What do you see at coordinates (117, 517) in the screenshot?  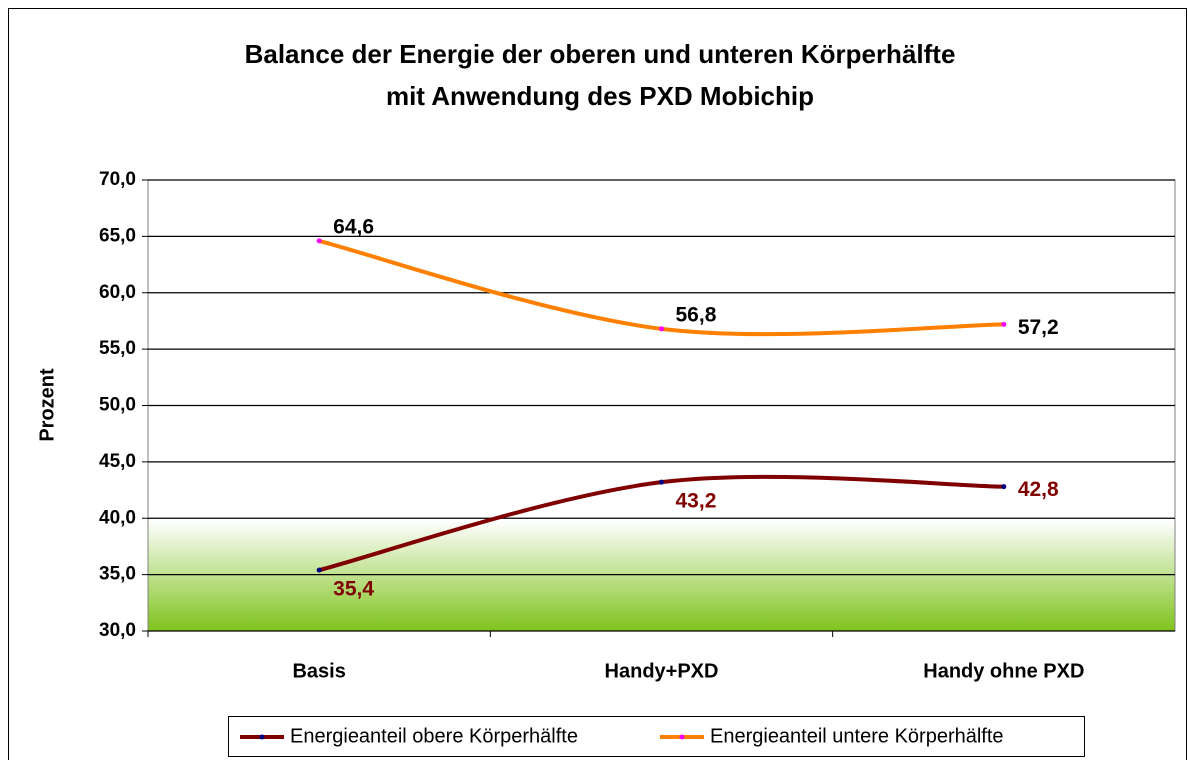 I see `y-tick-label: 40,0` at bounding box center [117, 517].